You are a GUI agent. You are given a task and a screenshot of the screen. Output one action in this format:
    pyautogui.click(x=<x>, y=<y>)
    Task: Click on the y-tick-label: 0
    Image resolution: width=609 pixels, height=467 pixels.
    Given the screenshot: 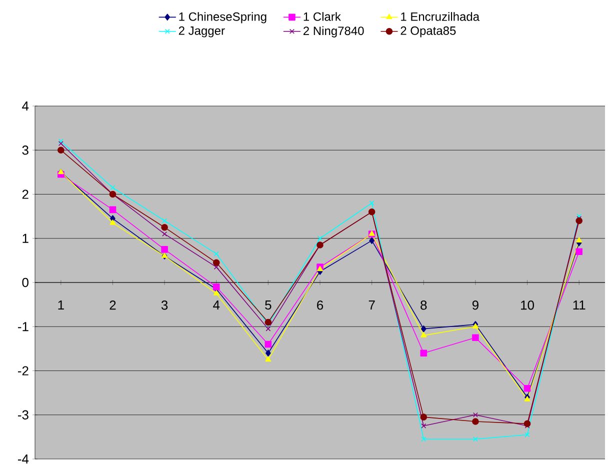 What is the action you would take?
    pyautogui.click(x=25, y=283)
    